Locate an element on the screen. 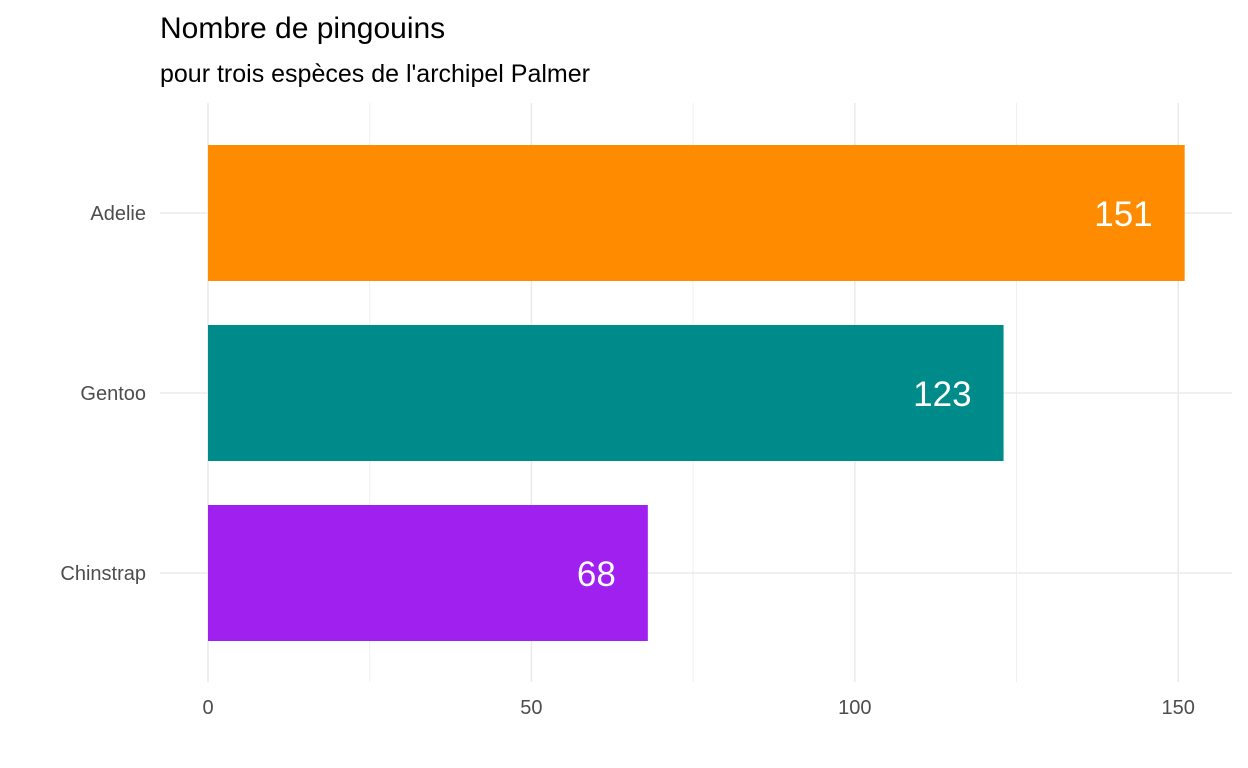  bar-gentoo is located at coordinates (606, 393).